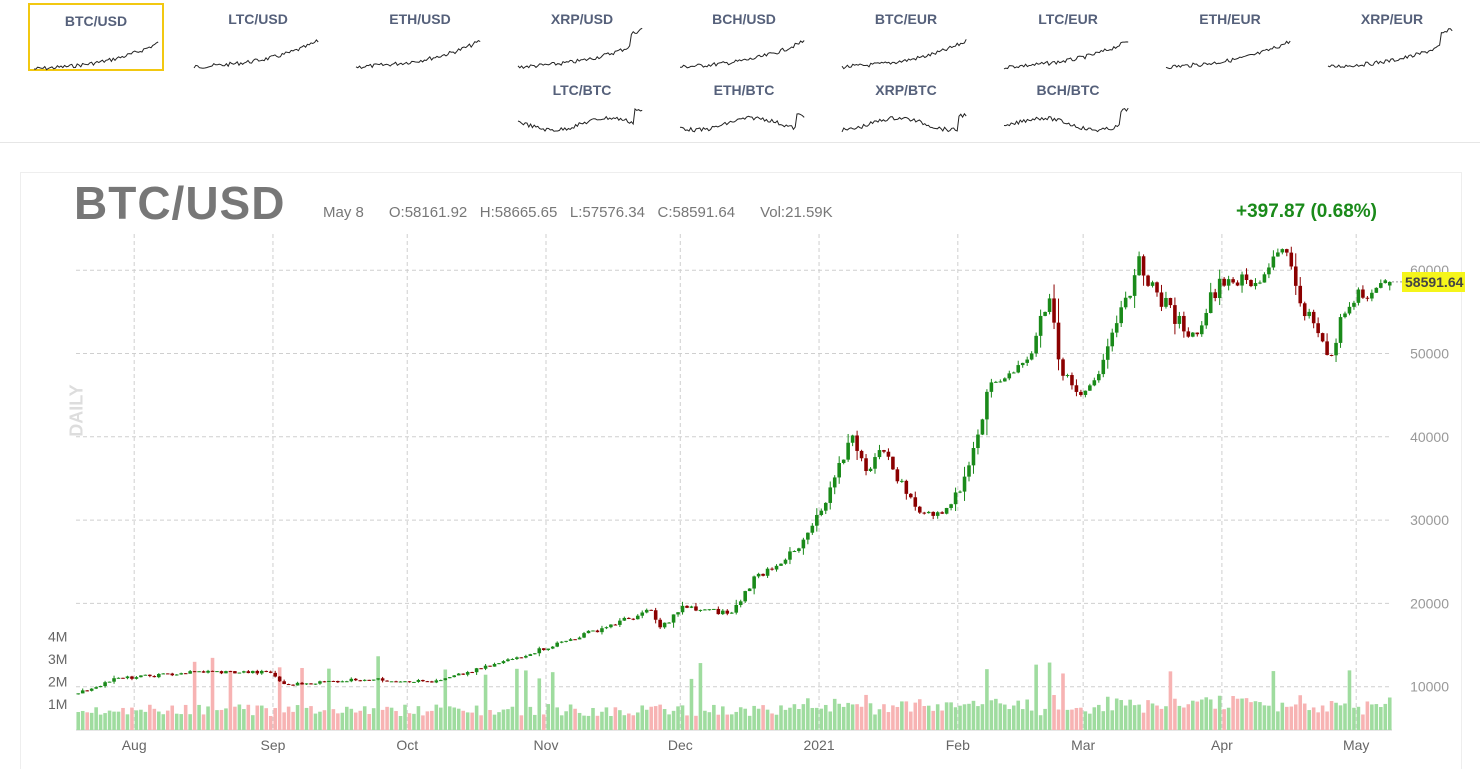 This screenshot has height=769, width=1480. I want to click on pair-ltc-eur: LTC/EUR, so click(1068, 37).